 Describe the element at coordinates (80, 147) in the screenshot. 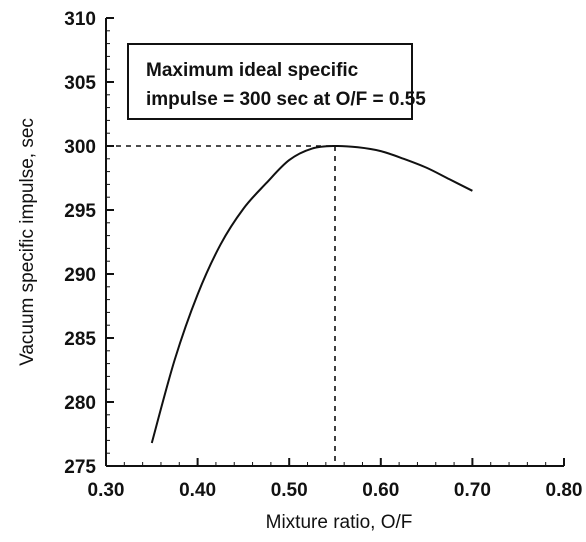

I see `y-tick-label: 300` at that location.